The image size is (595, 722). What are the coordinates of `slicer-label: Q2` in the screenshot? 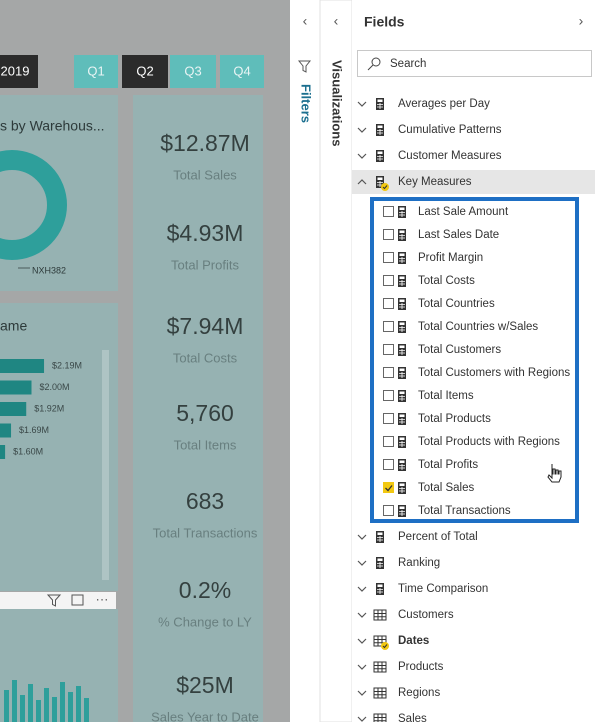 It's located at (144, 70).